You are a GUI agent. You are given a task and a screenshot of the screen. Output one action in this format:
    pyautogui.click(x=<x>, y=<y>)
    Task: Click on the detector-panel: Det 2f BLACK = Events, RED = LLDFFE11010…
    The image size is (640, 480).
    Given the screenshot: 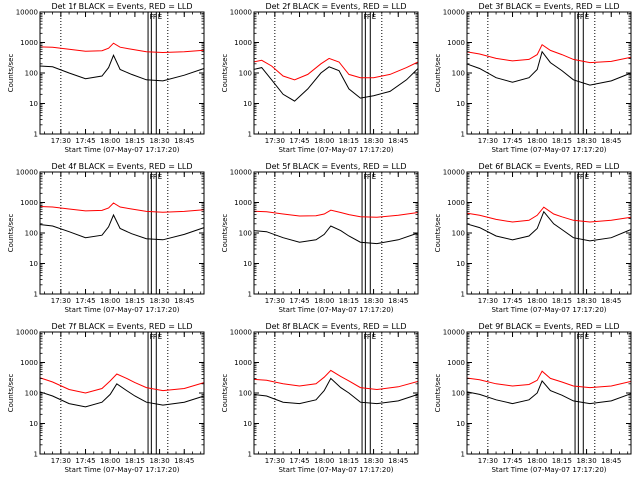 What is the action you would take?
    pyautogui.click(x=320, y=78)
    